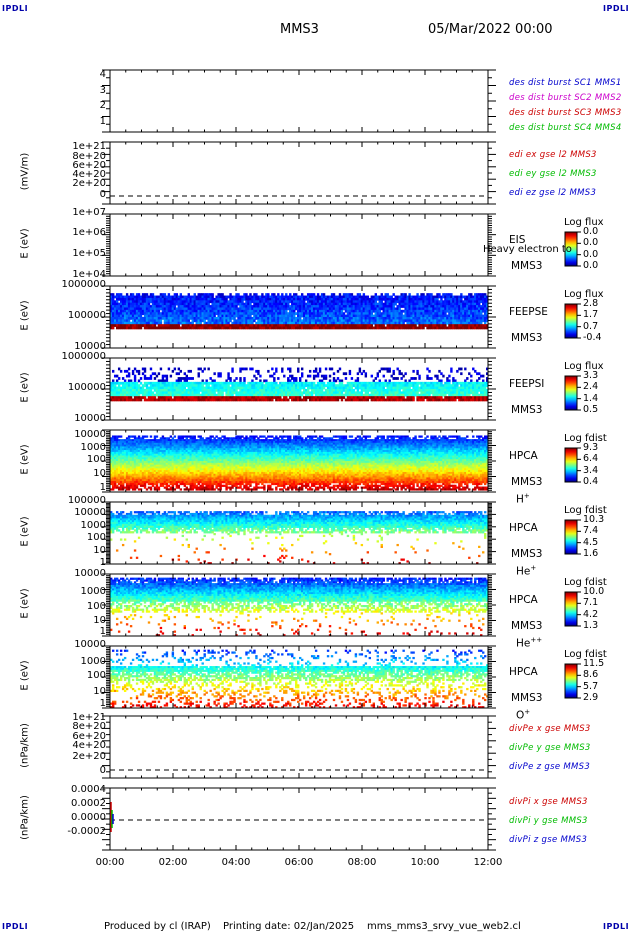 The image size is (630, 934). Describe the element at coordinates (15, 926) in the screenshot. I see `corner-label-bottom-left: IPDLI` at that location.